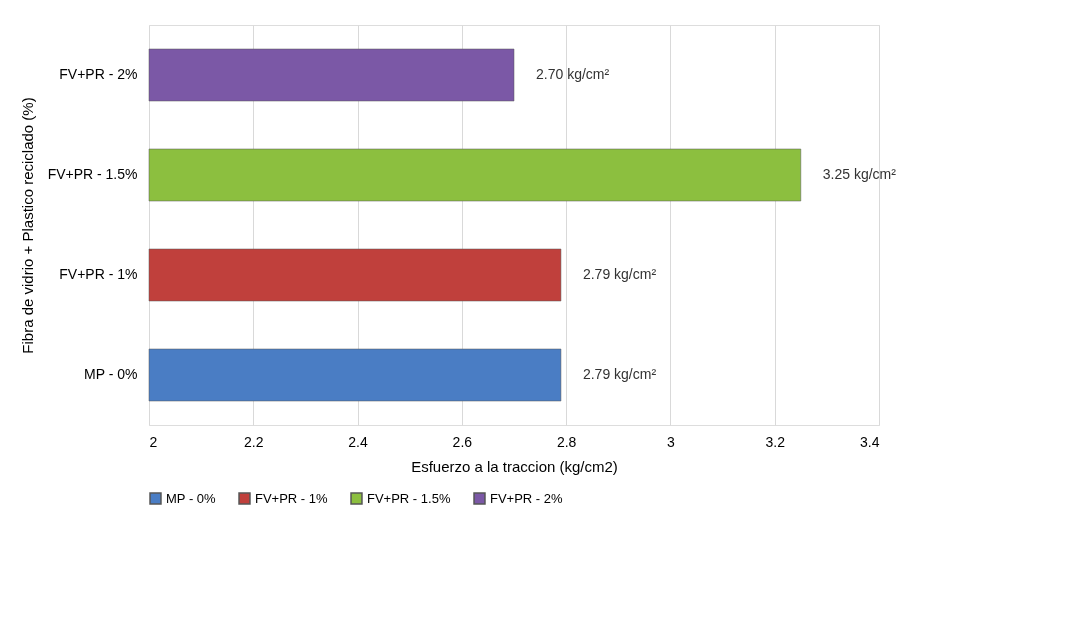  I want to click on legend-label: FV+PR - 1%, so click(292, 498).